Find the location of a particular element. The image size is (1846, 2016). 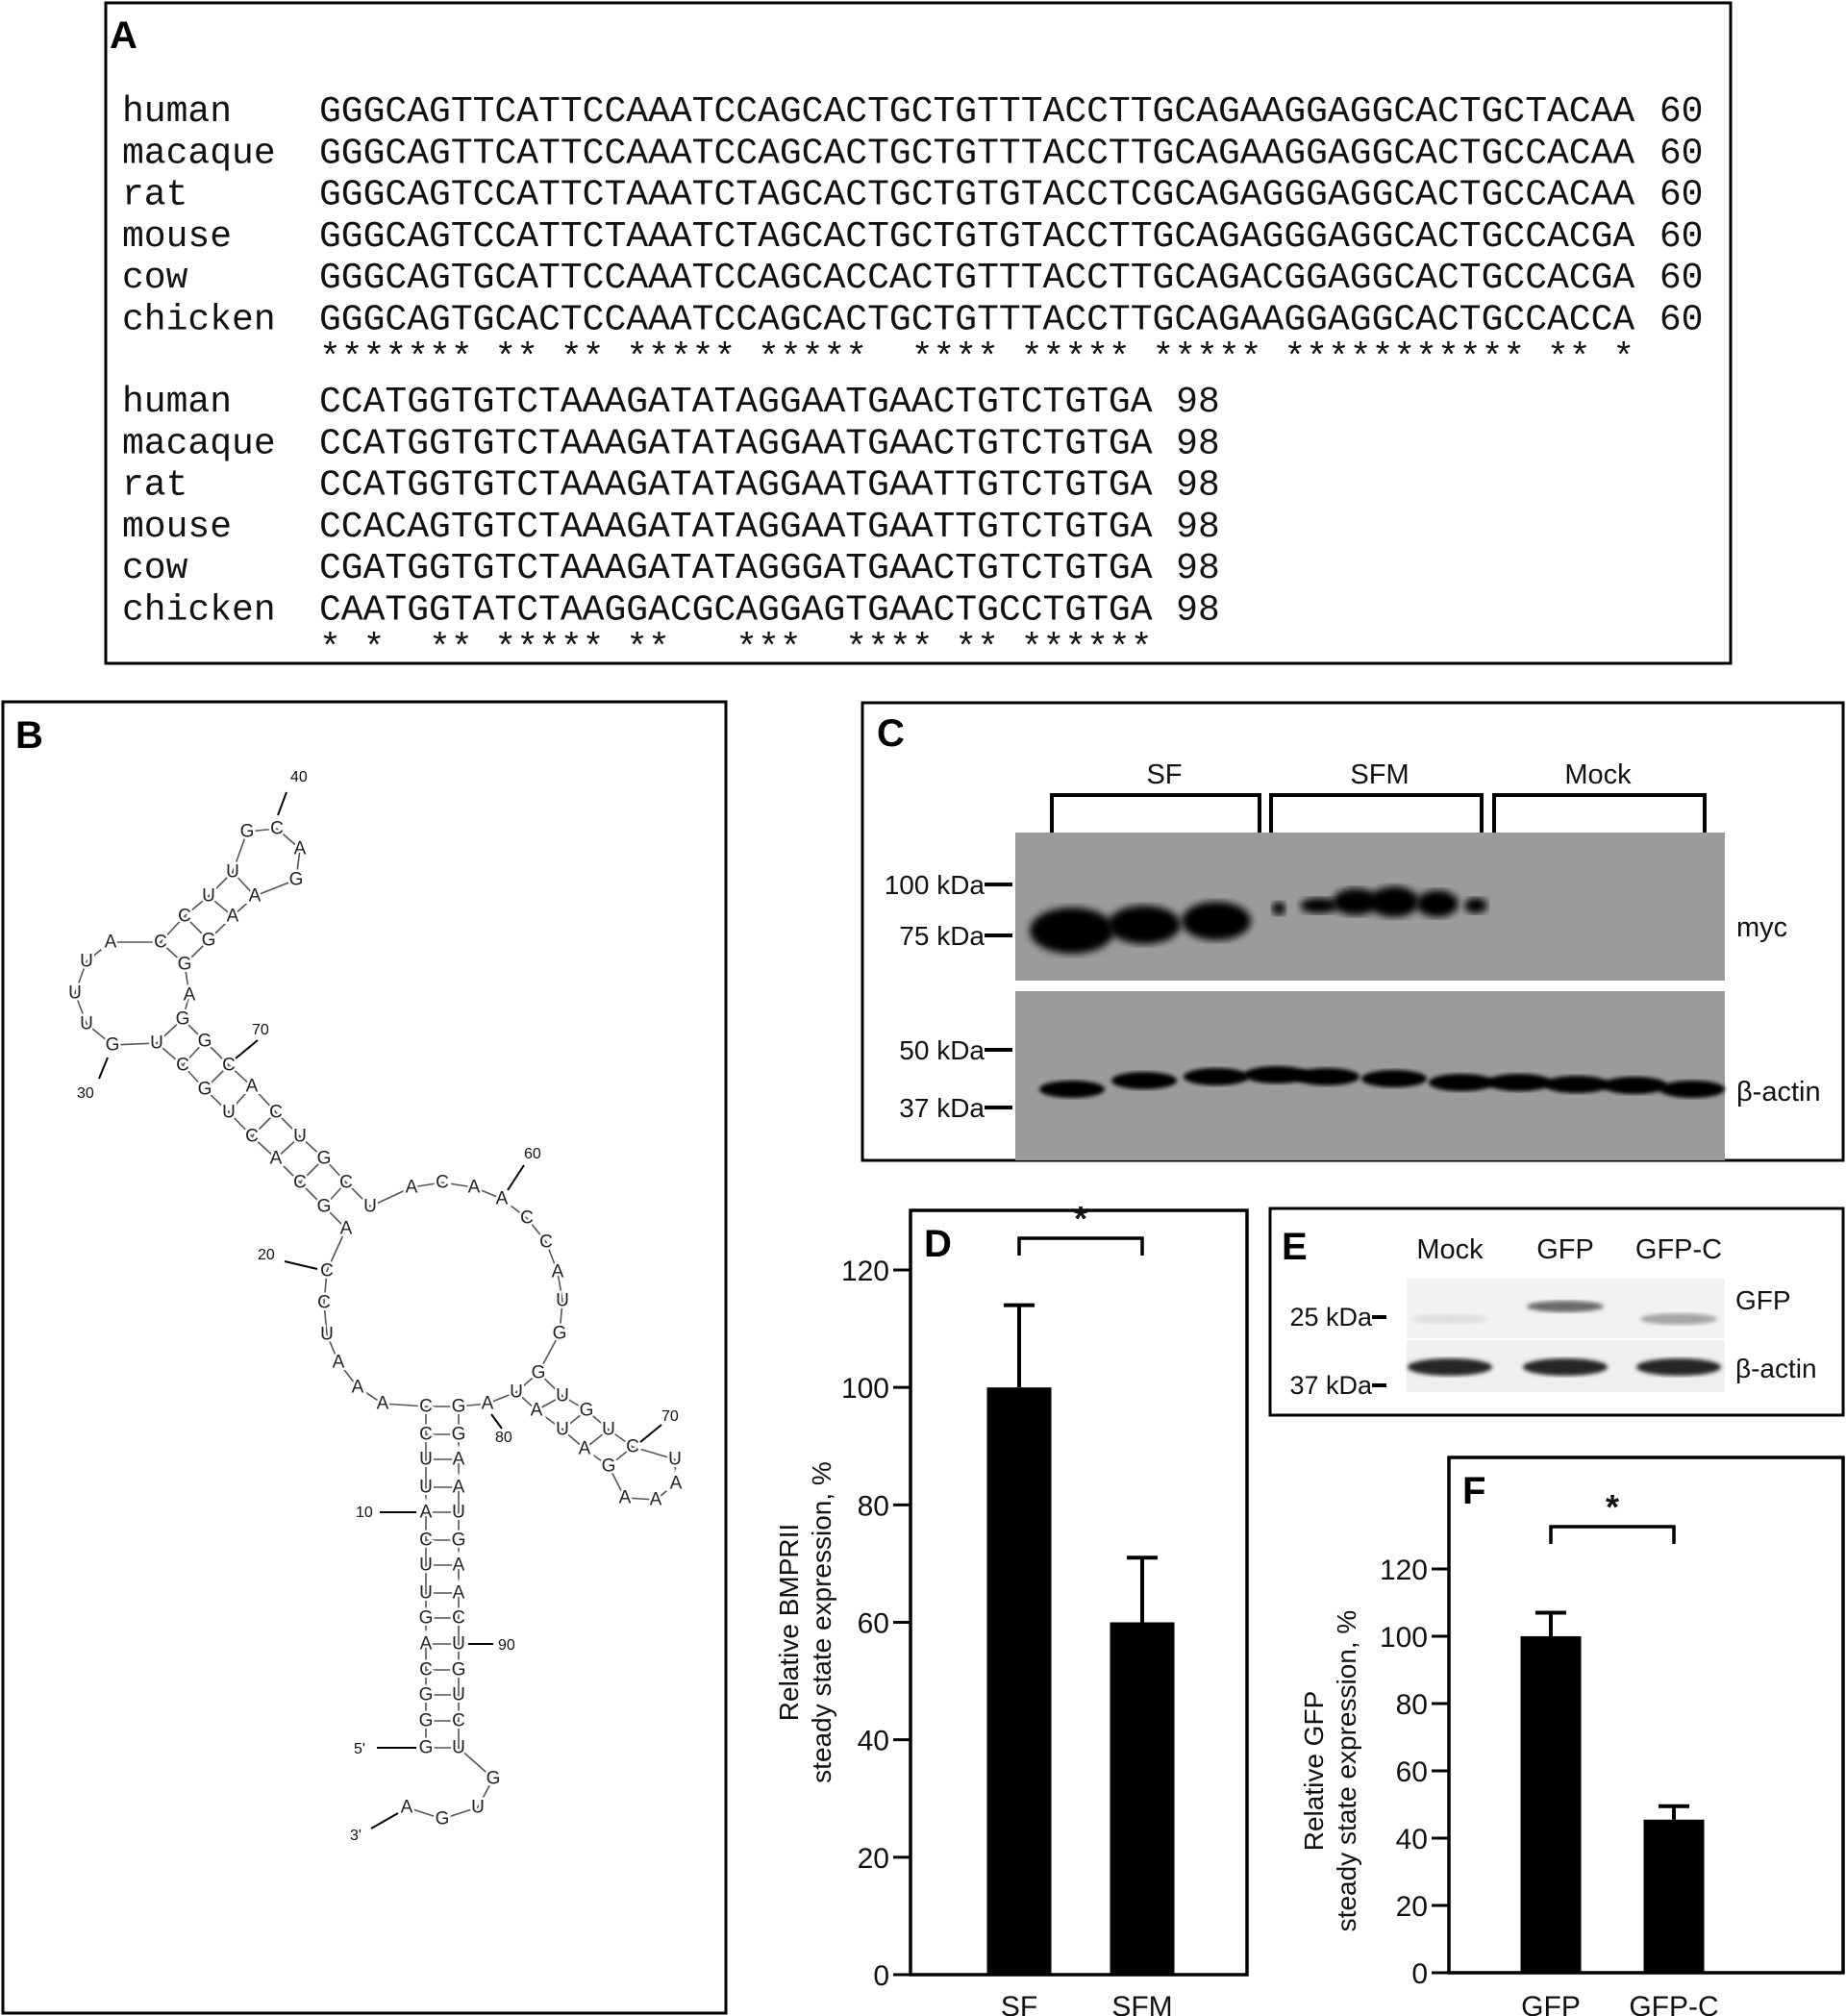

y-tick-label: 40 is located at coordinates (1412, 1839).